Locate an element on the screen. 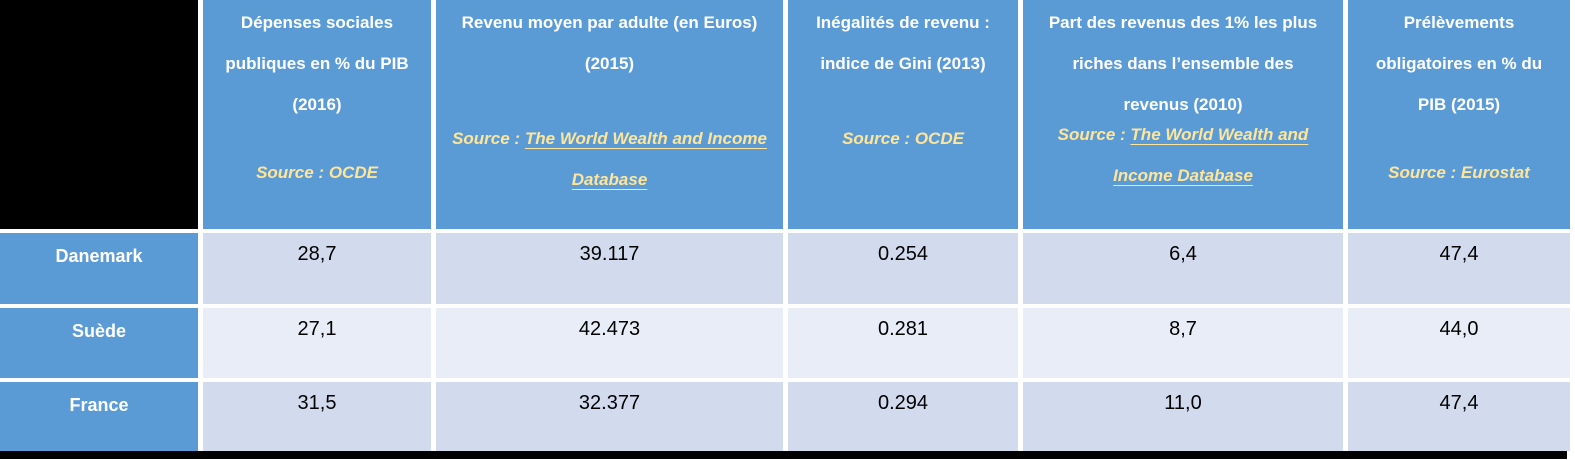 The width and height of the screenshot is (1575, 460). column-source: Source : Eurostat is located at coordinates (1459, 172).